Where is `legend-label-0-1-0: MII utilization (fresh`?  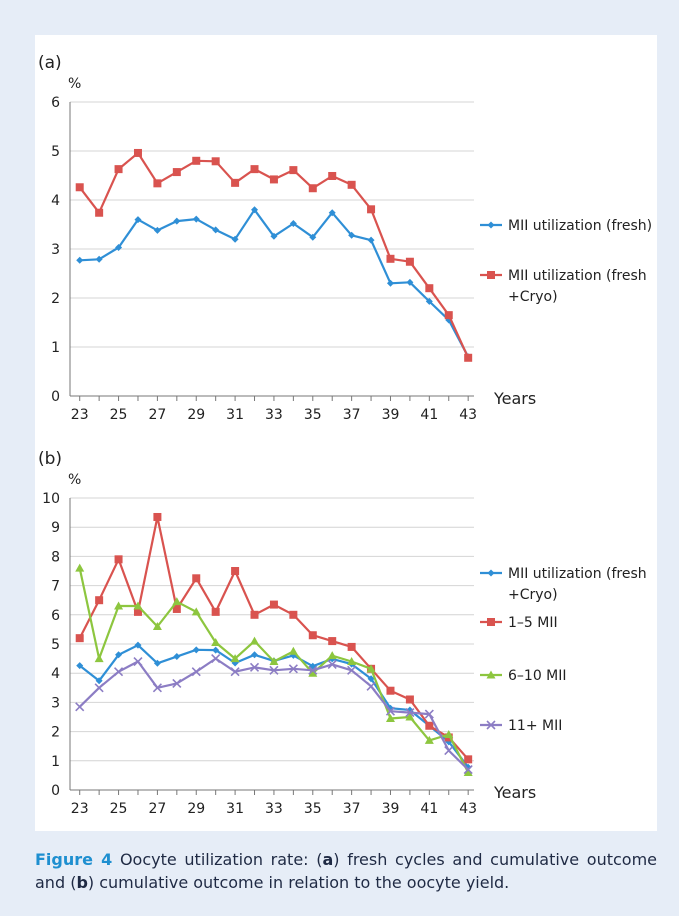
legend-label-0-1-0: MII utilization (fresh is located at coordinates (577, 276).